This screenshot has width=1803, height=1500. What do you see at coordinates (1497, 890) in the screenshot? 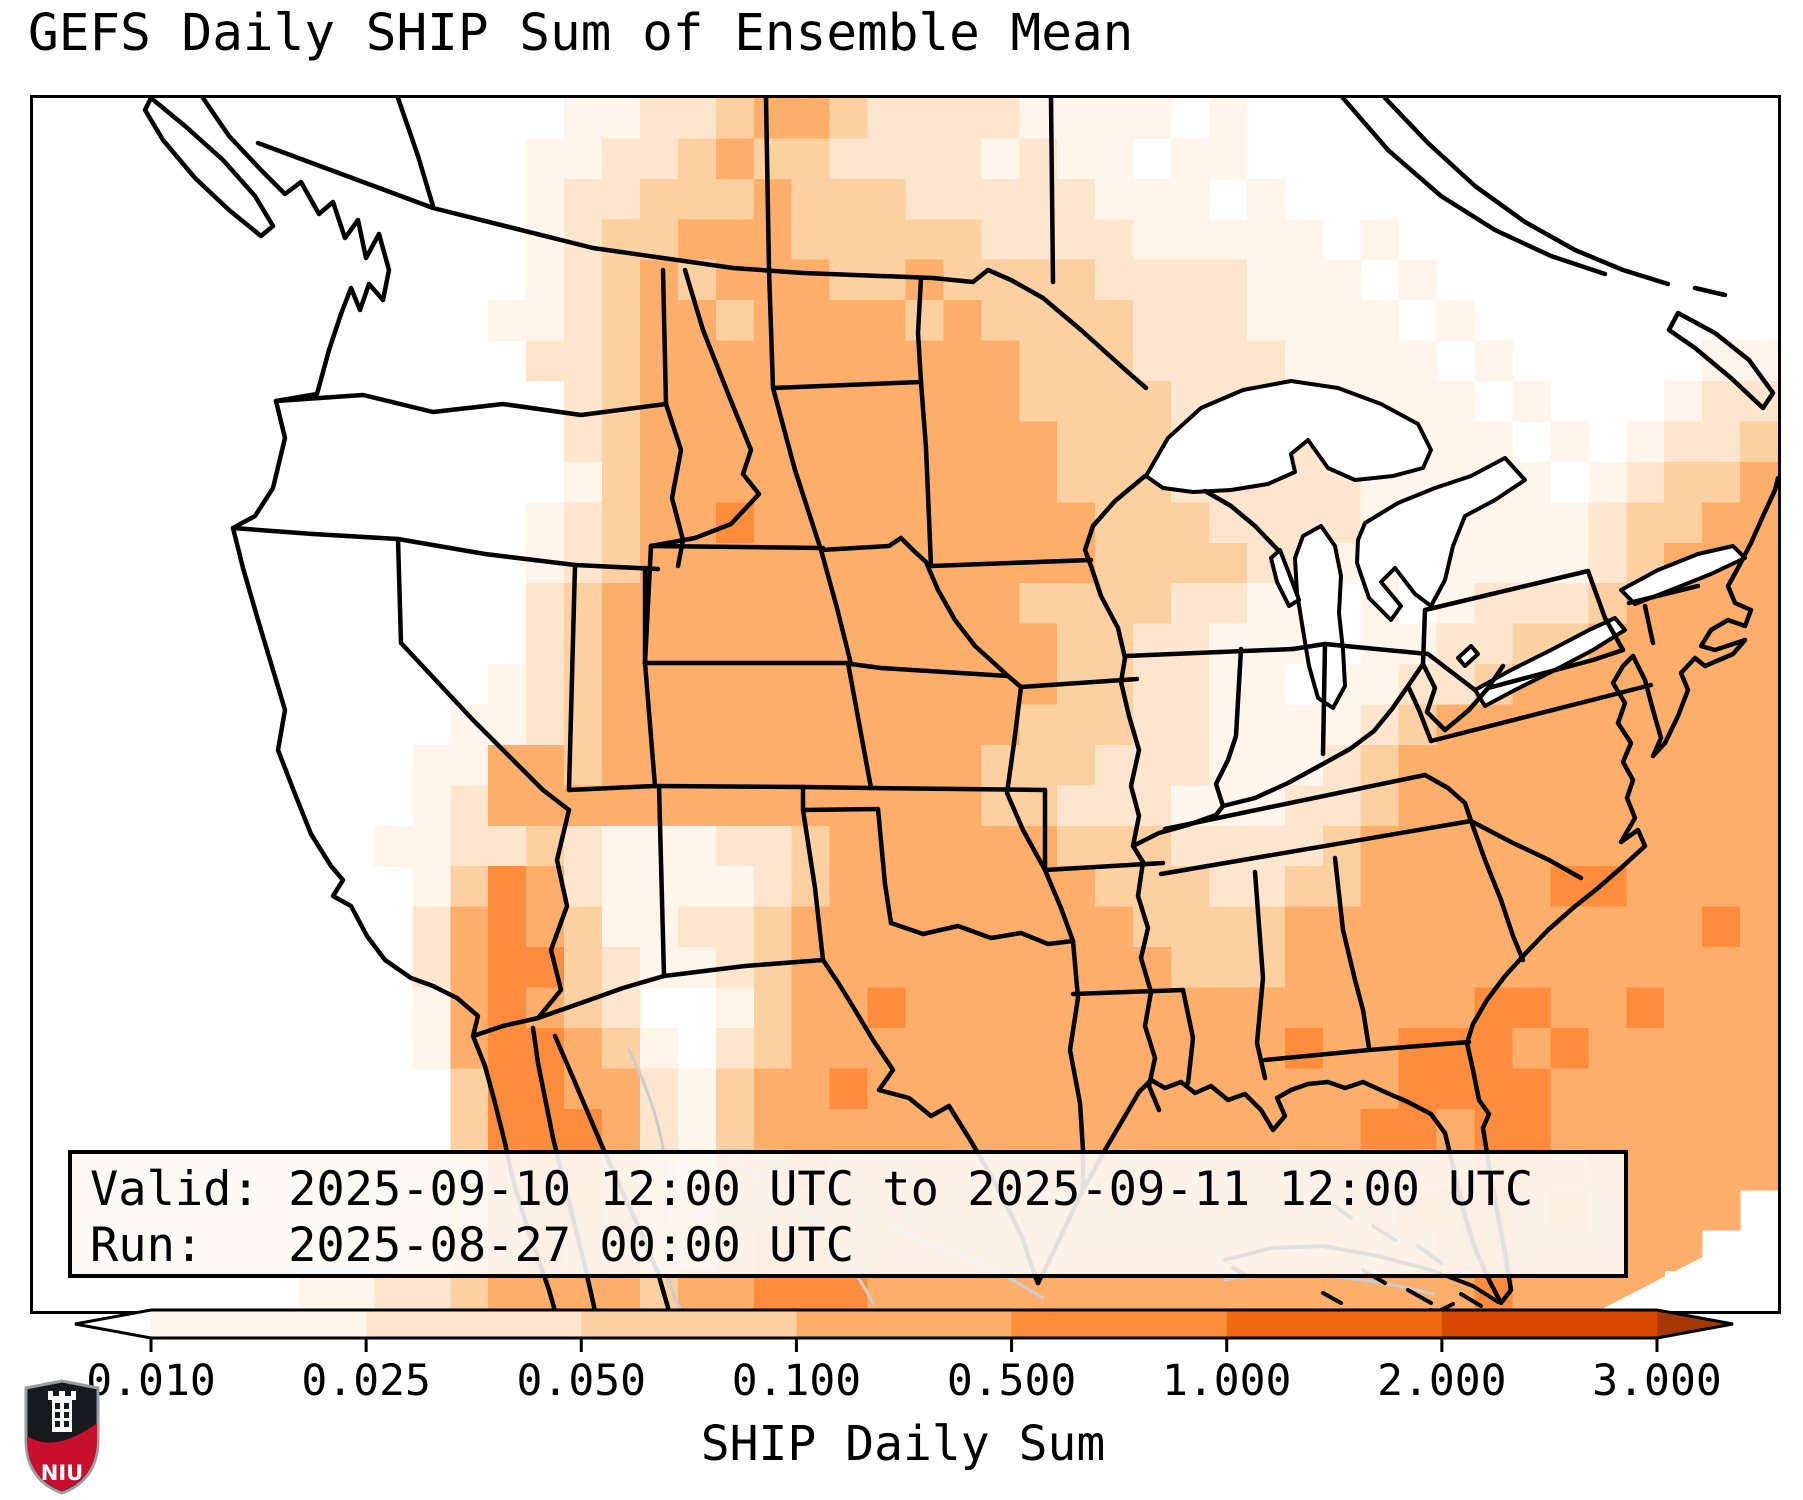
I see `ga-sc-border` at bounding box center [1497, 890].